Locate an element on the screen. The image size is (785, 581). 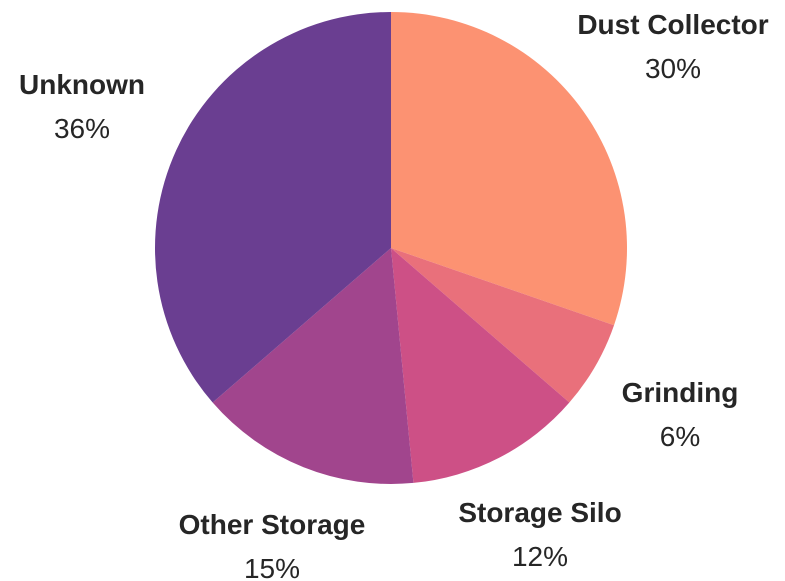
pie-slice-grinding is located at coordinates (503, 325).